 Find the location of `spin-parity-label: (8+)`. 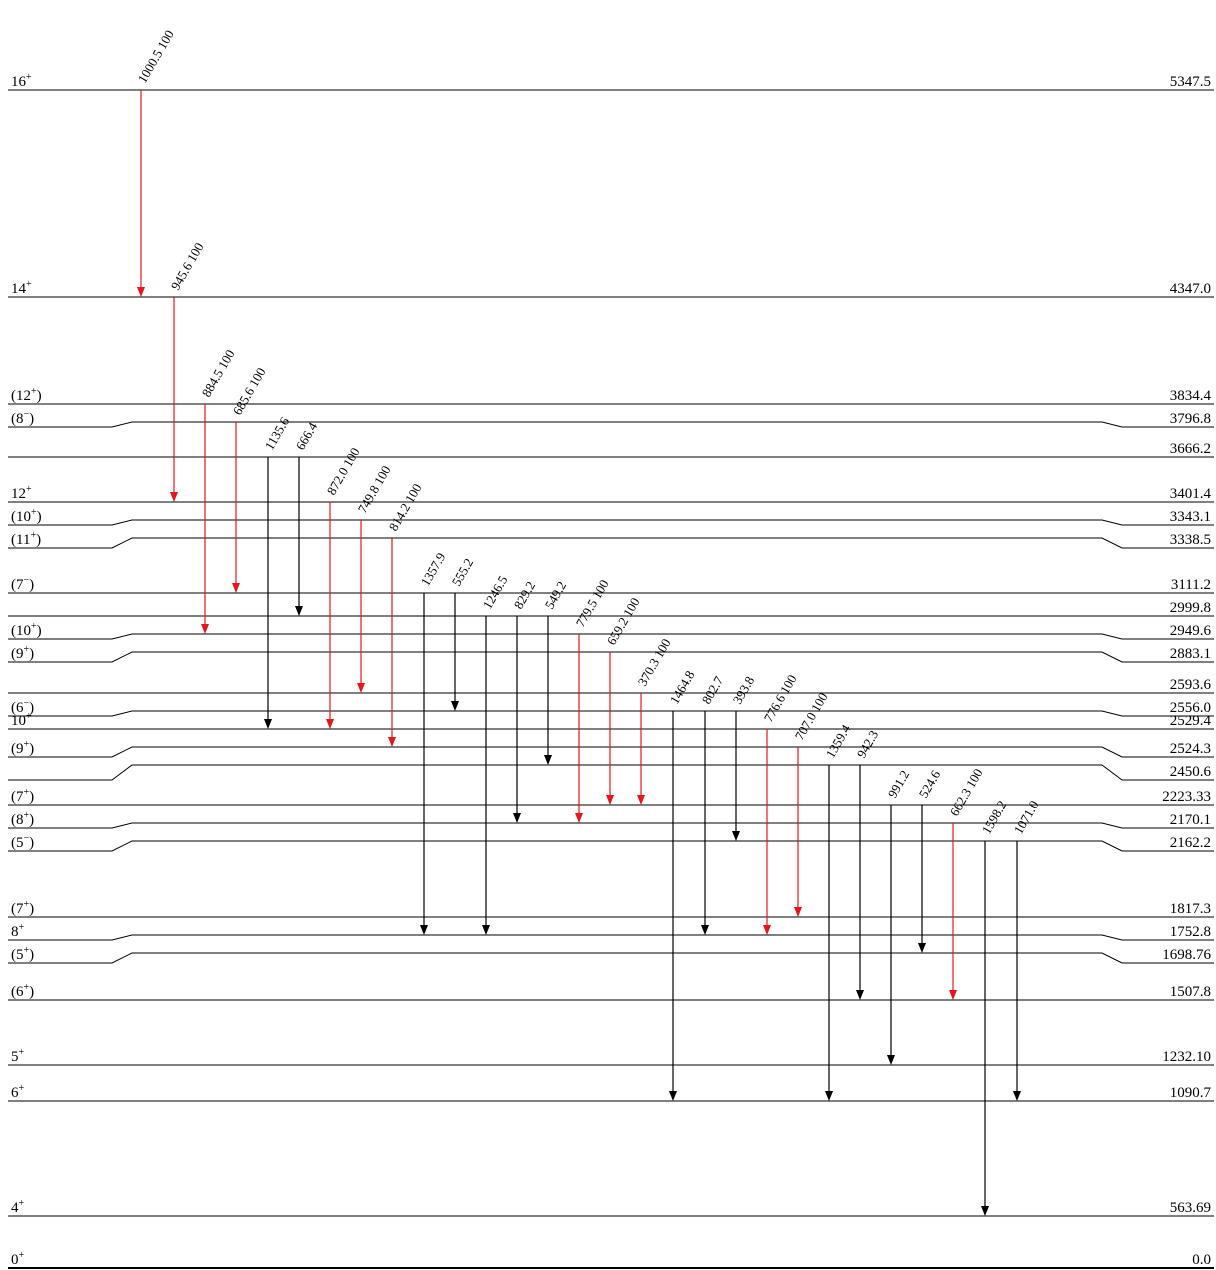

spin-parity-label: (8+) is located at coordinates (22, 819).